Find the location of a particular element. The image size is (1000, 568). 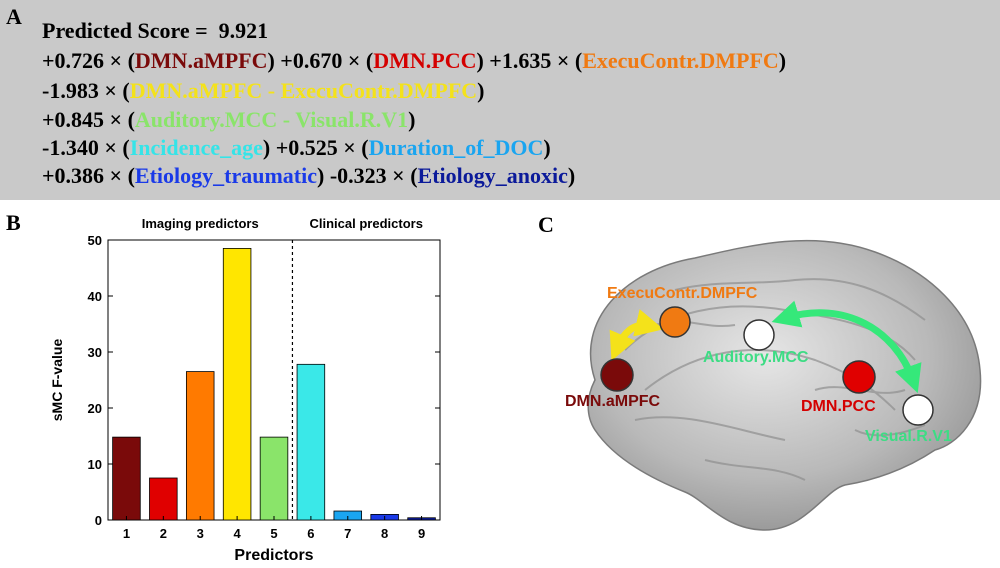

y-tick-label: 40 is located at coordinates (95, 296).